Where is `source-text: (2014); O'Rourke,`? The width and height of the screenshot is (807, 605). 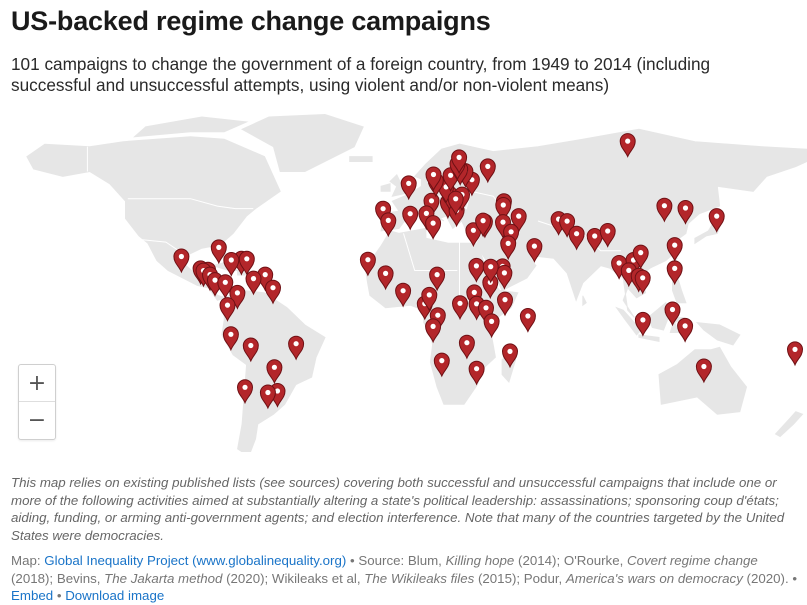
source-text: (2014); O'Rourke, is located at coordinates (570, 560).